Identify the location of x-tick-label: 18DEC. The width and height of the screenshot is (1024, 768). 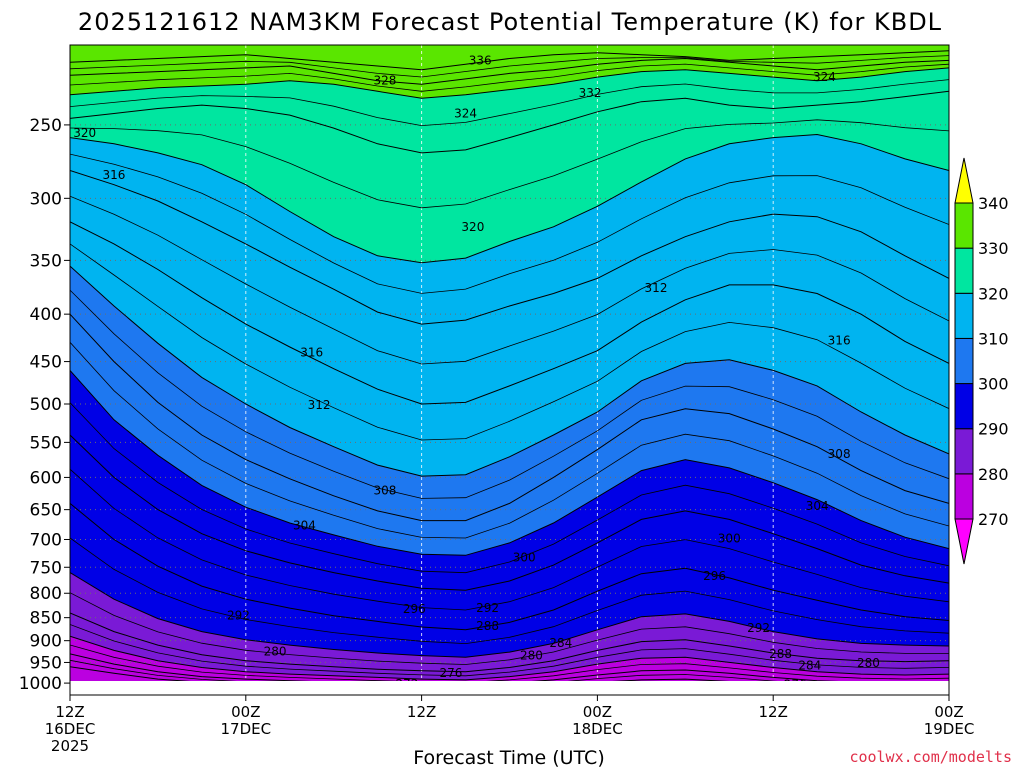
(597, 729).